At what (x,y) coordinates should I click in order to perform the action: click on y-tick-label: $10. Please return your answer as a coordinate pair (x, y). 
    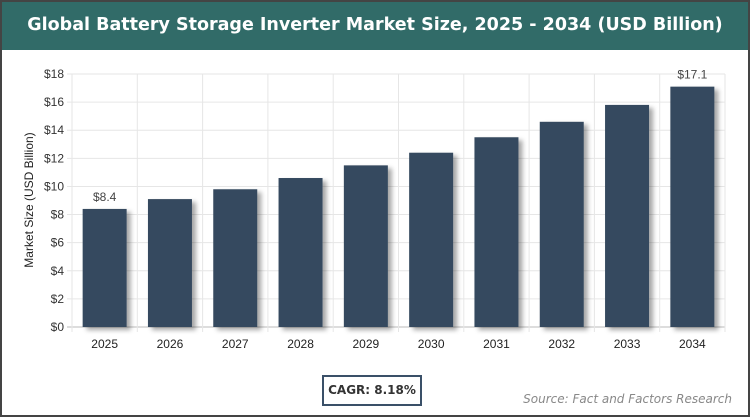
    Looking at the image, I should click on (54, 186).